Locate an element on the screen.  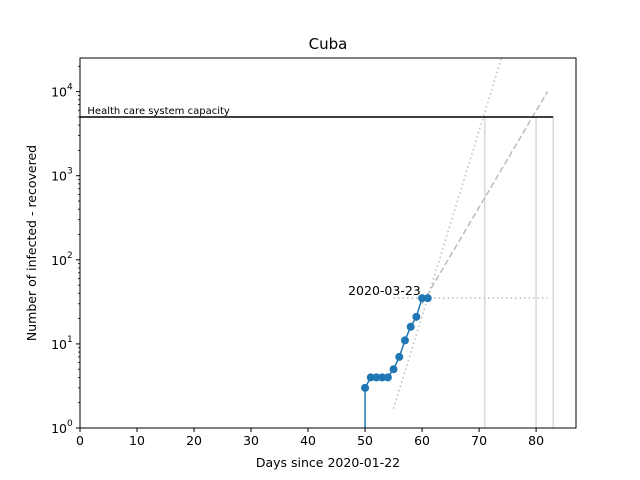
x-tick-label: 10 is located at coordinates (137, 440).